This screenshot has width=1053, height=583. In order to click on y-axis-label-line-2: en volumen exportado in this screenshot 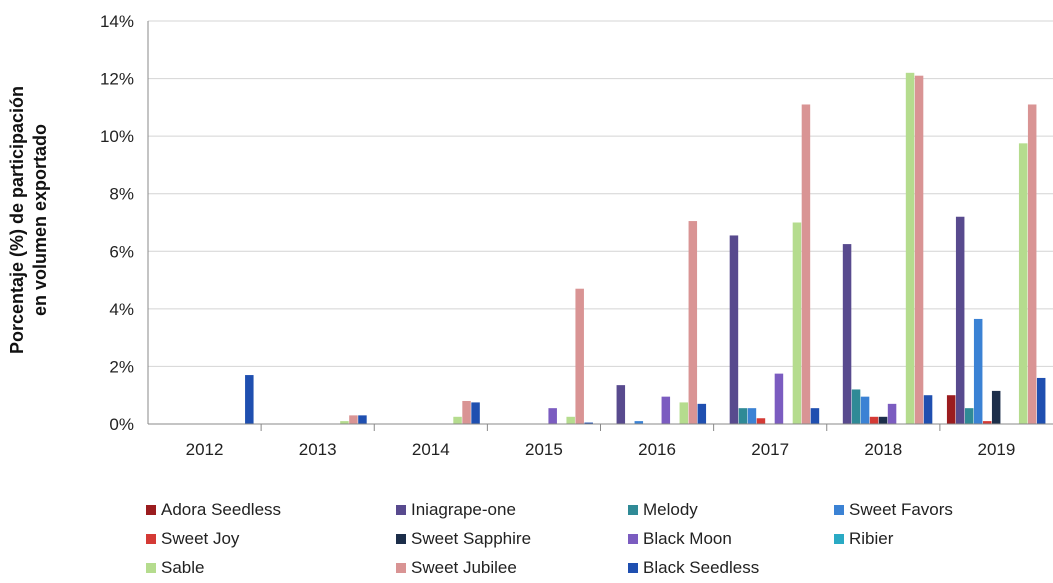, I will do `click(40, 220)`.